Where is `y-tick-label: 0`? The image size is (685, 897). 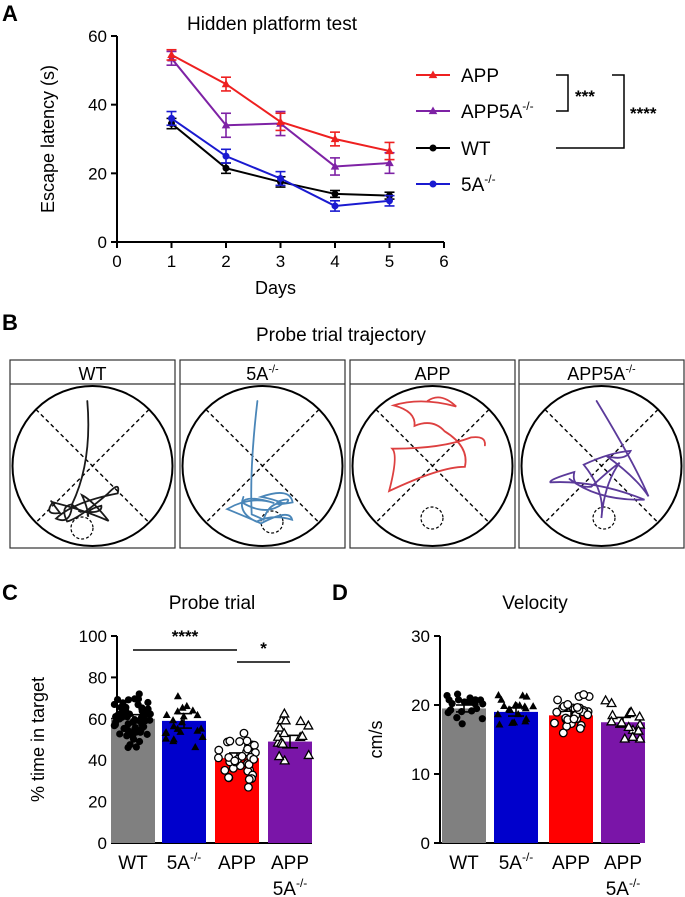
y-tick-label: 0 is located at coordinates (102, 843).